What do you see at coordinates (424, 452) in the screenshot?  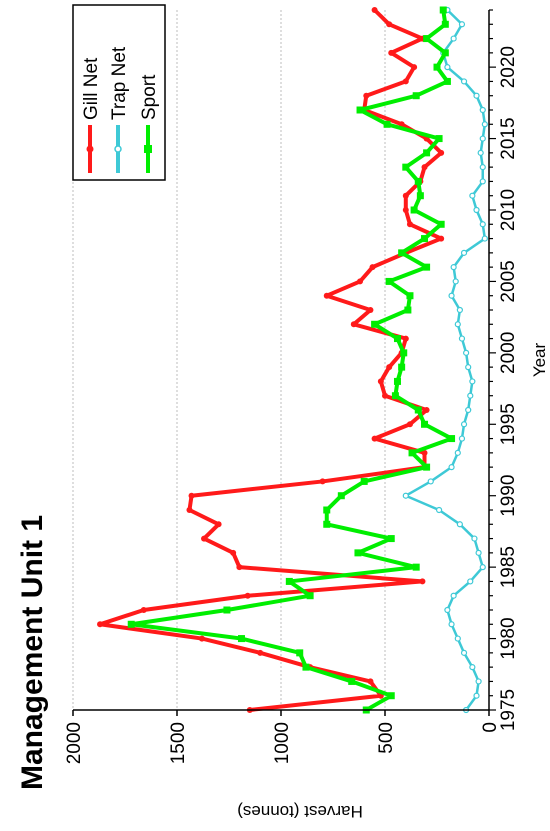 I see `point-gill-net-1993` at bounding box center [424, 452].